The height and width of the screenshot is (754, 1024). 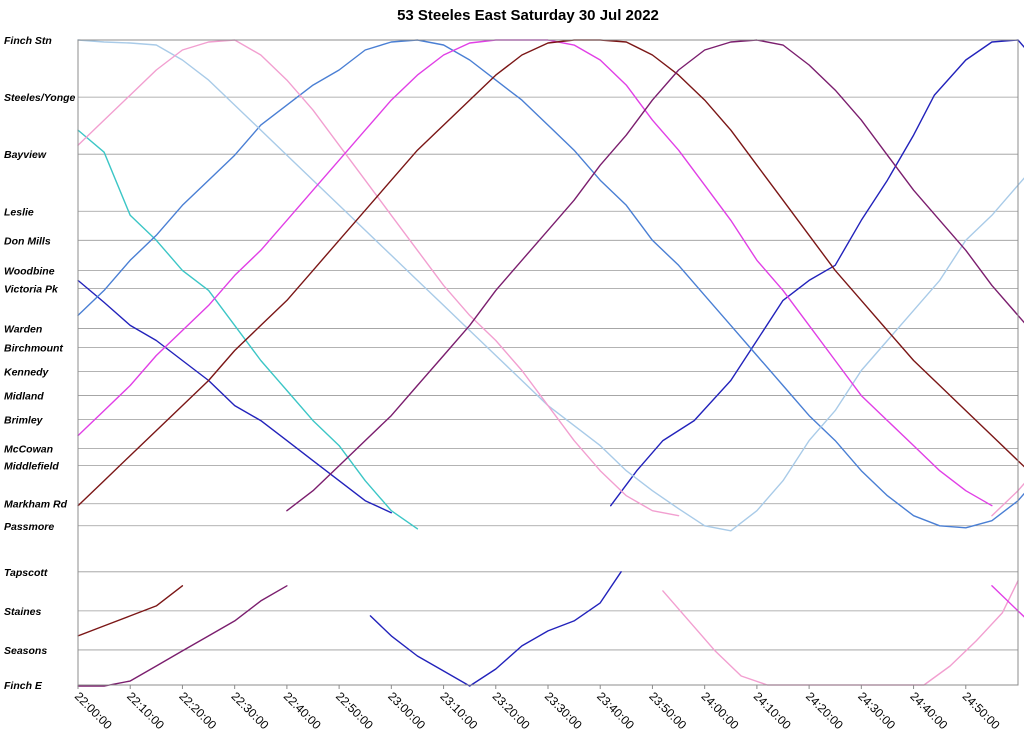 I want to click on stop-label: Staines, so click(x=23, y=612).